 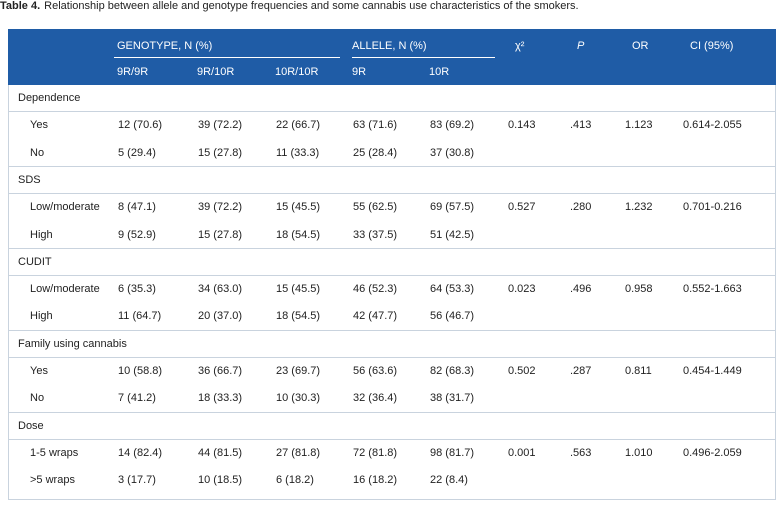 What do you see at coordinates (581, 371) in the screenshot?
I see `cell: .287` at bounding box center [581, 371].